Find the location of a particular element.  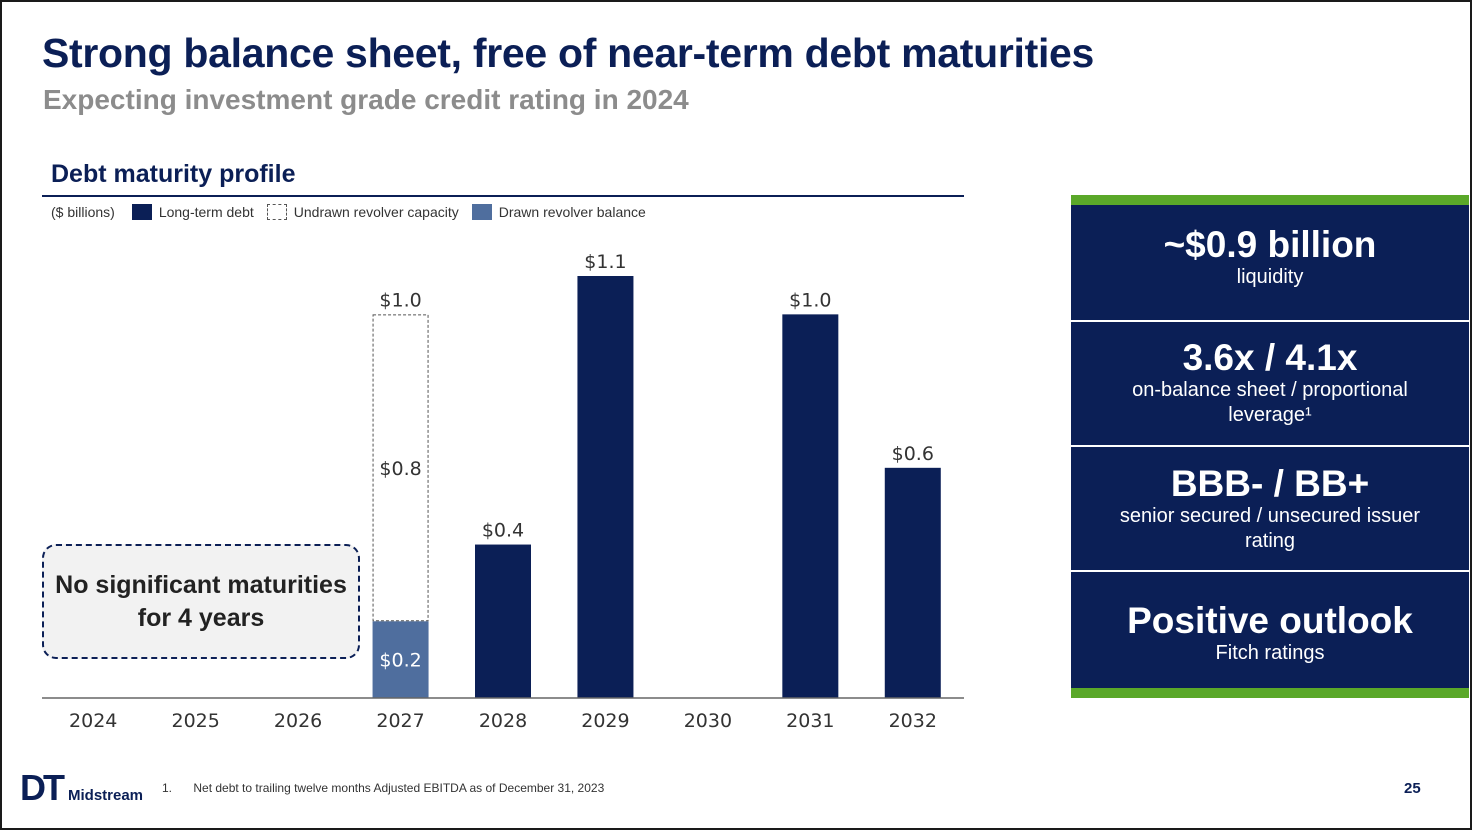

section-divider is located at coordinates (503, 196).